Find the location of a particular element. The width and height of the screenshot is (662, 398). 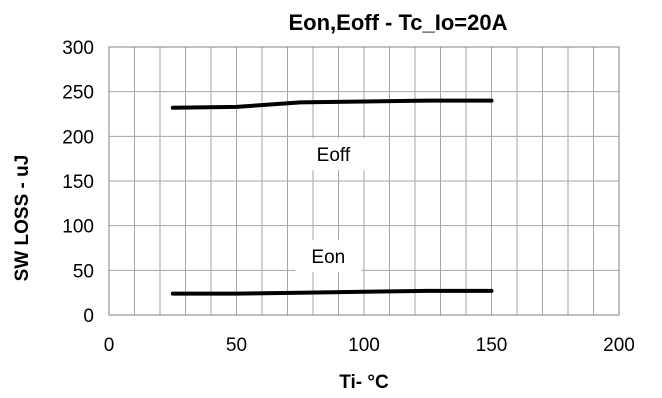

x-axis-label: Ti- °C is located at coordinates (364, 382).